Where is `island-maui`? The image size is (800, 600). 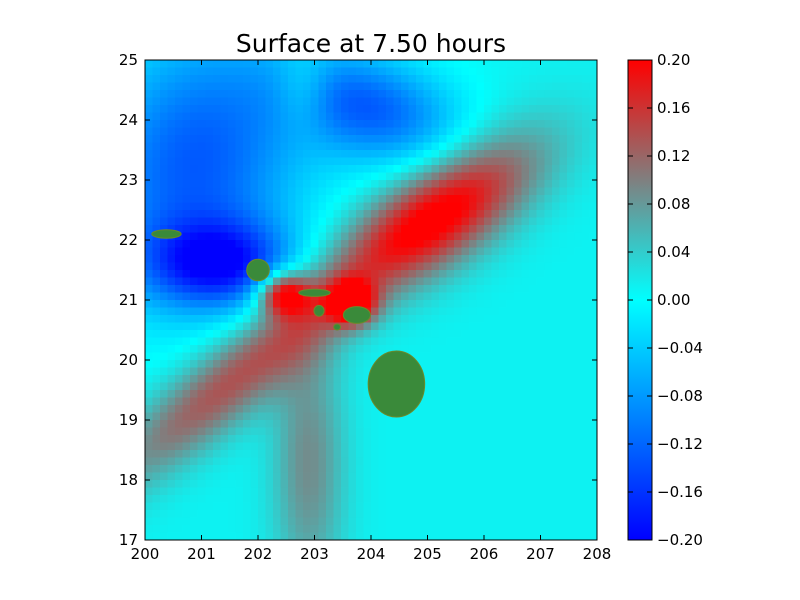
island-maui is located at coordinates (356, 315).